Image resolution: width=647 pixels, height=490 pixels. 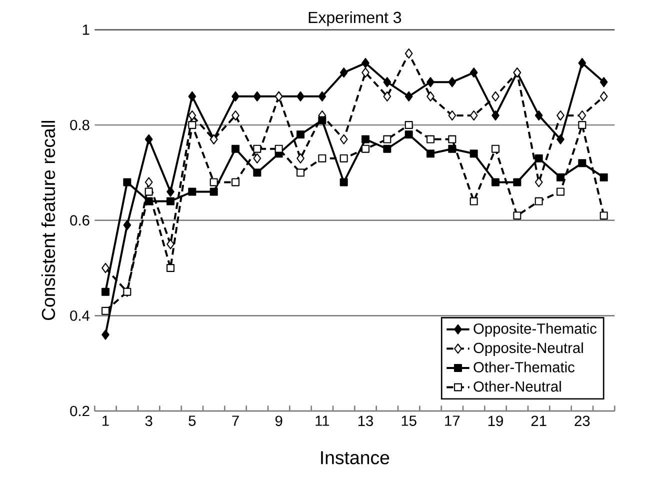 I want to click on x-tick-label: 5, so click(x=192, y=421).